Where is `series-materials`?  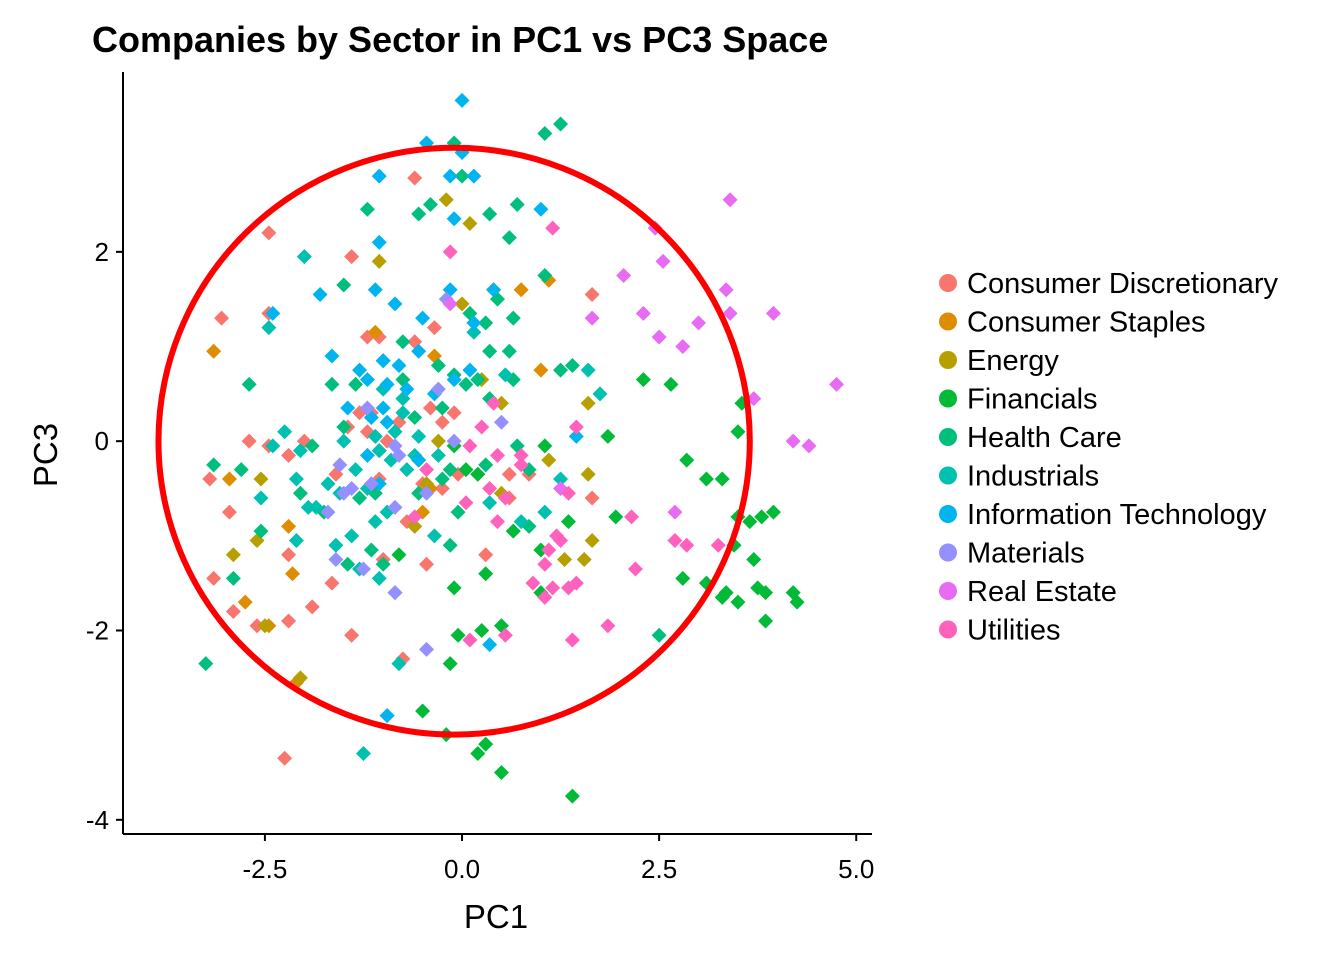
series-materials is located at coordinates (414, 474).